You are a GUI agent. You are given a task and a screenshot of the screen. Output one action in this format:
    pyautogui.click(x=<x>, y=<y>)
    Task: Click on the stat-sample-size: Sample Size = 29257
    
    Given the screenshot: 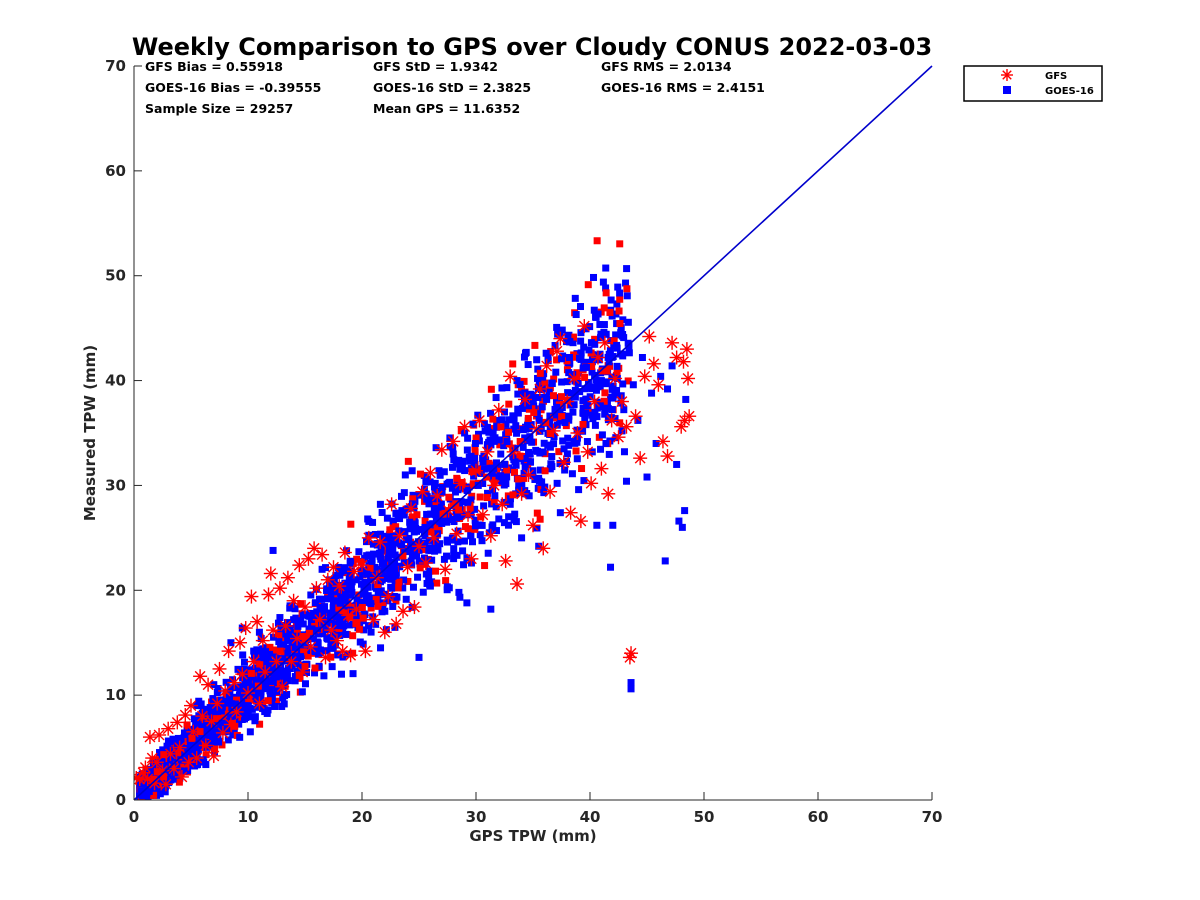 What is the action you would take?
    pyautogui.click(x=219, y=108)
    